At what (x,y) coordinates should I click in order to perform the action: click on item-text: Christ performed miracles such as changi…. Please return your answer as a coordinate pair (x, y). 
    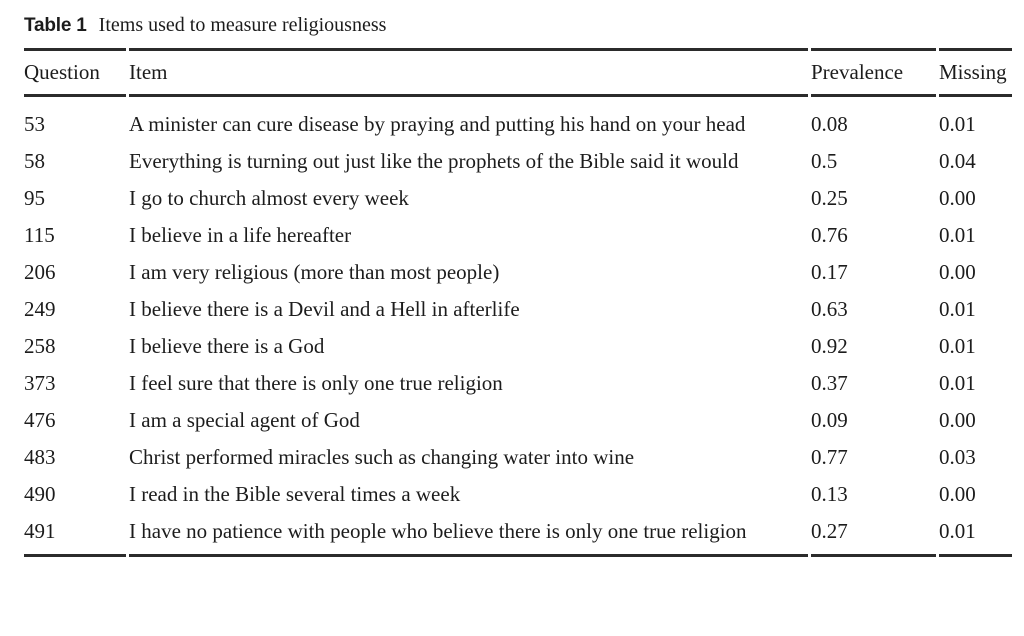
    Looking at the image, I should click on (382, 457).